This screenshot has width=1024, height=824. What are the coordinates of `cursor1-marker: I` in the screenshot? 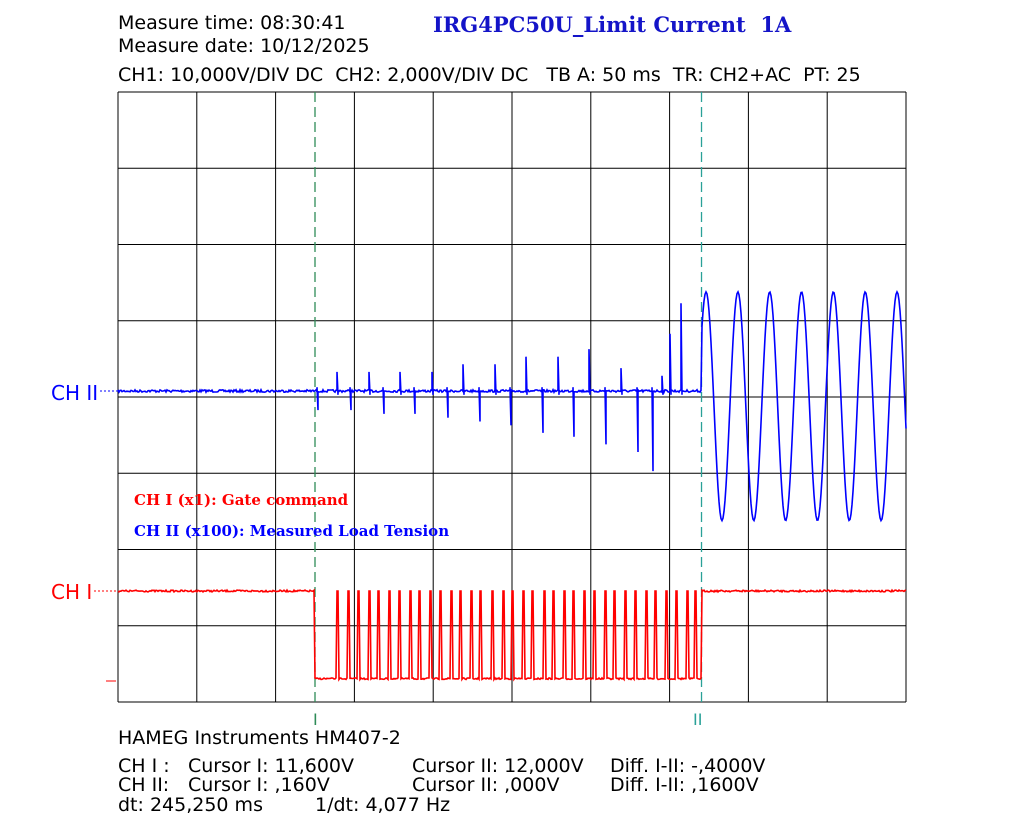 It's located at (315, 719).